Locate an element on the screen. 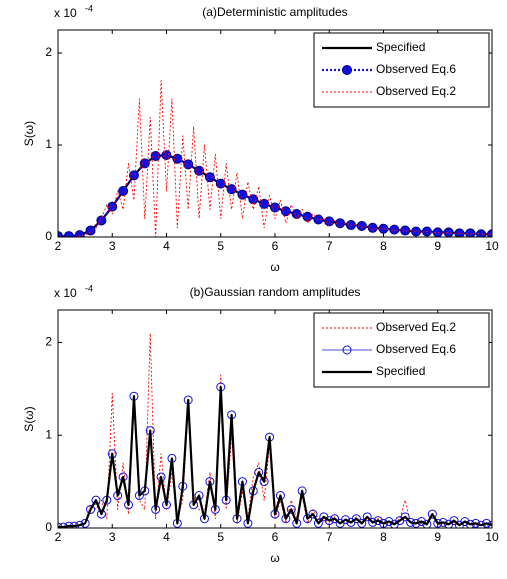 The height and width of the screenshot is (579, 507). y-tick-label: 0 is located at coordinates (48, 236).